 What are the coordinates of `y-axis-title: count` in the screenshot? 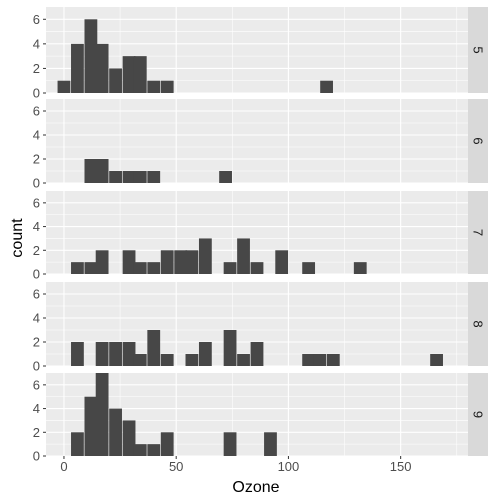 It's located at (17, 238).